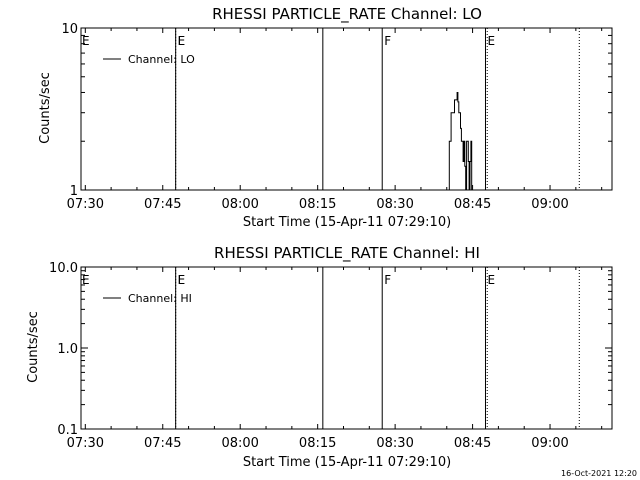 This screenshot has width=640, height=480. What do you see at coordinates (160, 298) in the screenshot?
I see `legend-entry: Channel: HI` at bounding box center [160, 298].